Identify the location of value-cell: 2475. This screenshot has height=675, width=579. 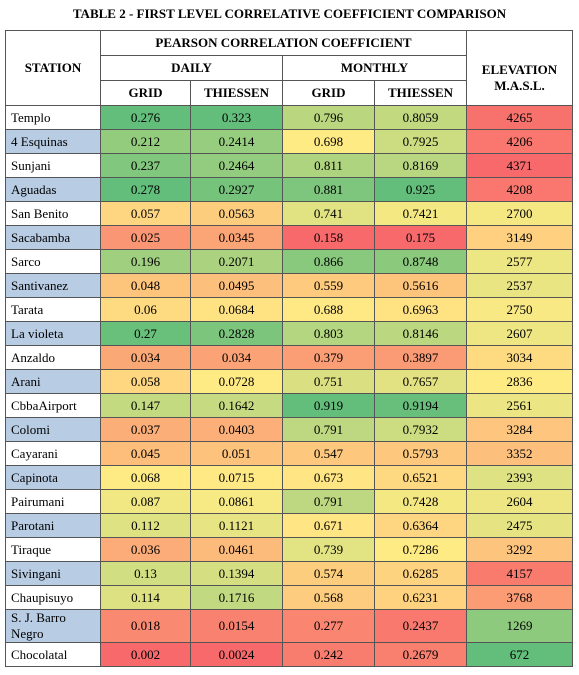
(519, 525).